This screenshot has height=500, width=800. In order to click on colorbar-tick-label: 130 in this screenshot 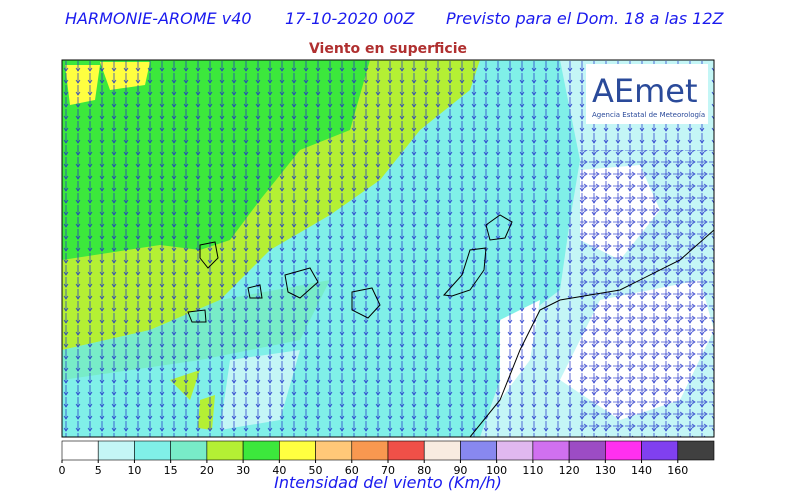, I will do `click(605, 470)`.